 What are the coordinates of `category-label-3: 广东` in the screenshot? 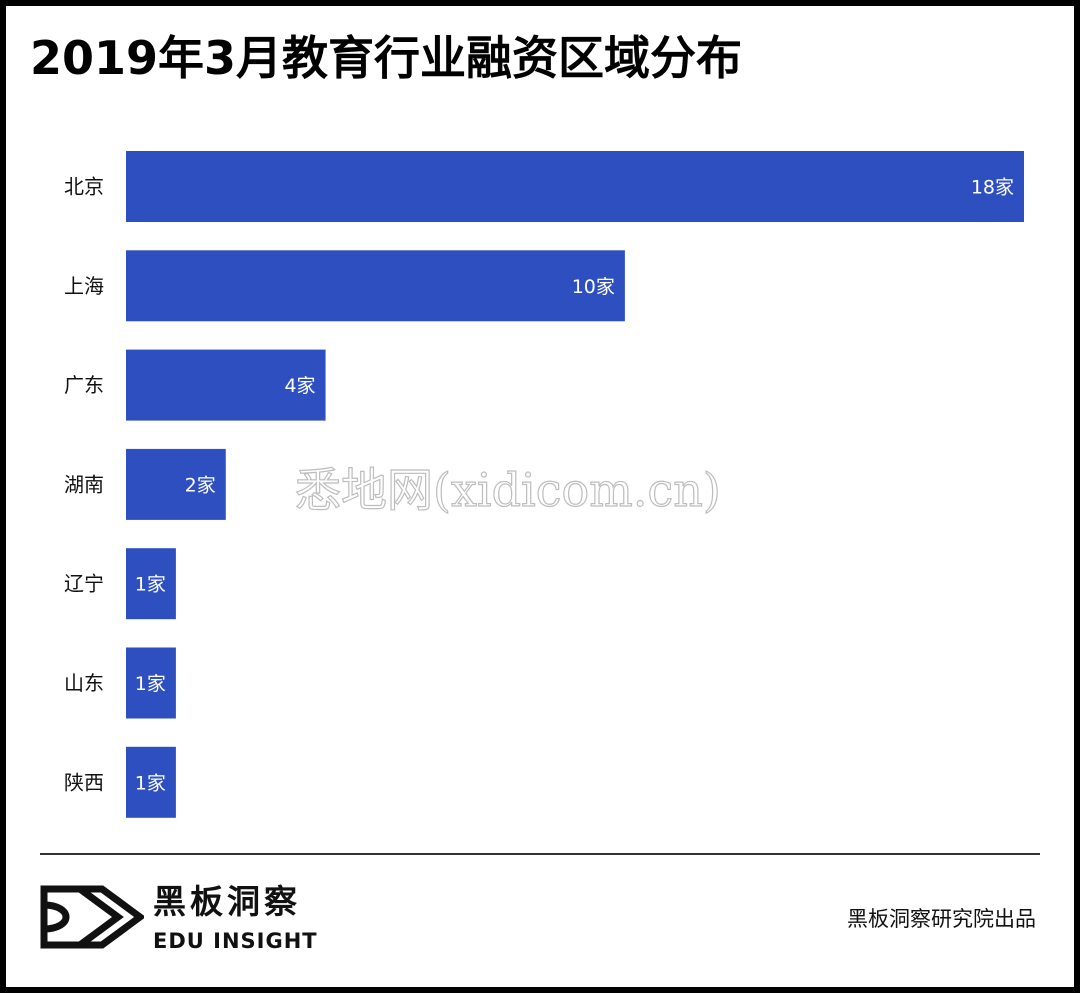 It's located at (84, 385).